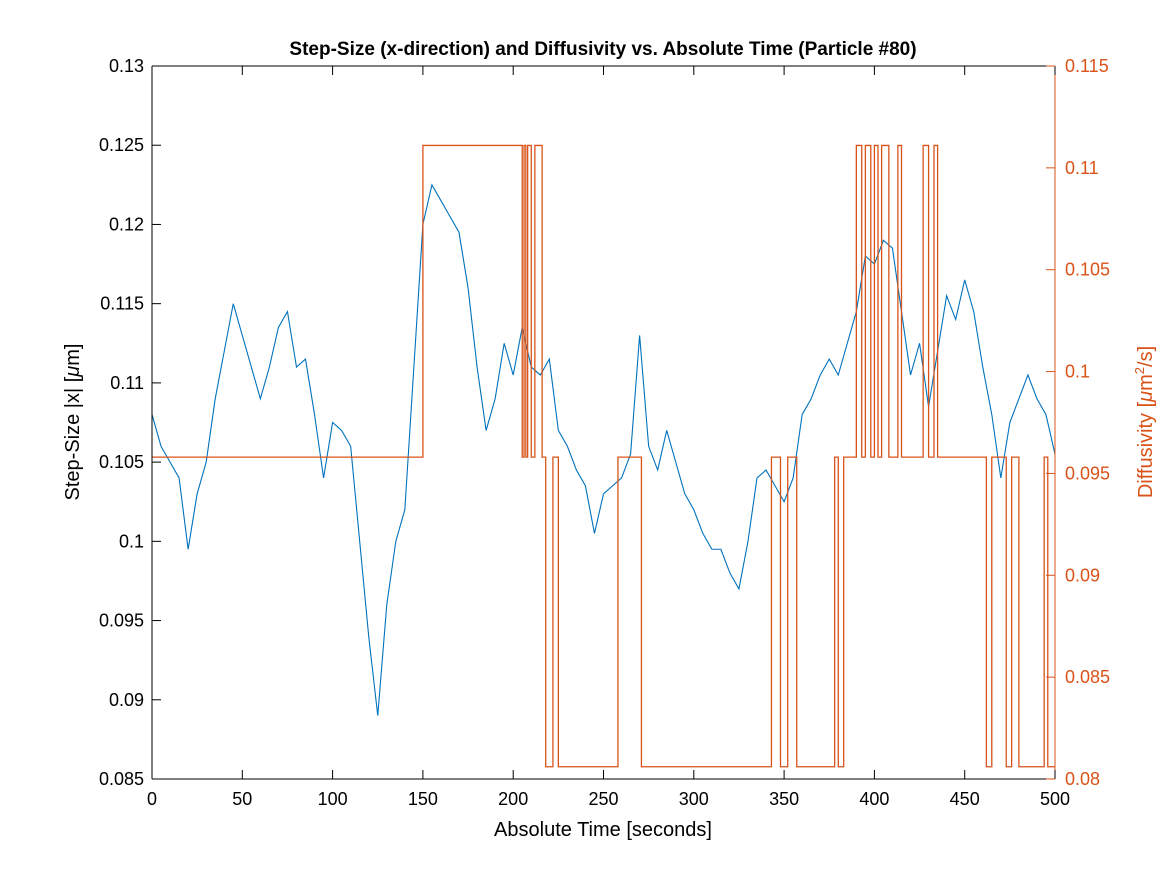 The height and width of the screenshot is (875, 1167). Describe the element at coordinates (1082, 575) in the screenshot. I see `y-right-tick-label: 0.09` at that location.